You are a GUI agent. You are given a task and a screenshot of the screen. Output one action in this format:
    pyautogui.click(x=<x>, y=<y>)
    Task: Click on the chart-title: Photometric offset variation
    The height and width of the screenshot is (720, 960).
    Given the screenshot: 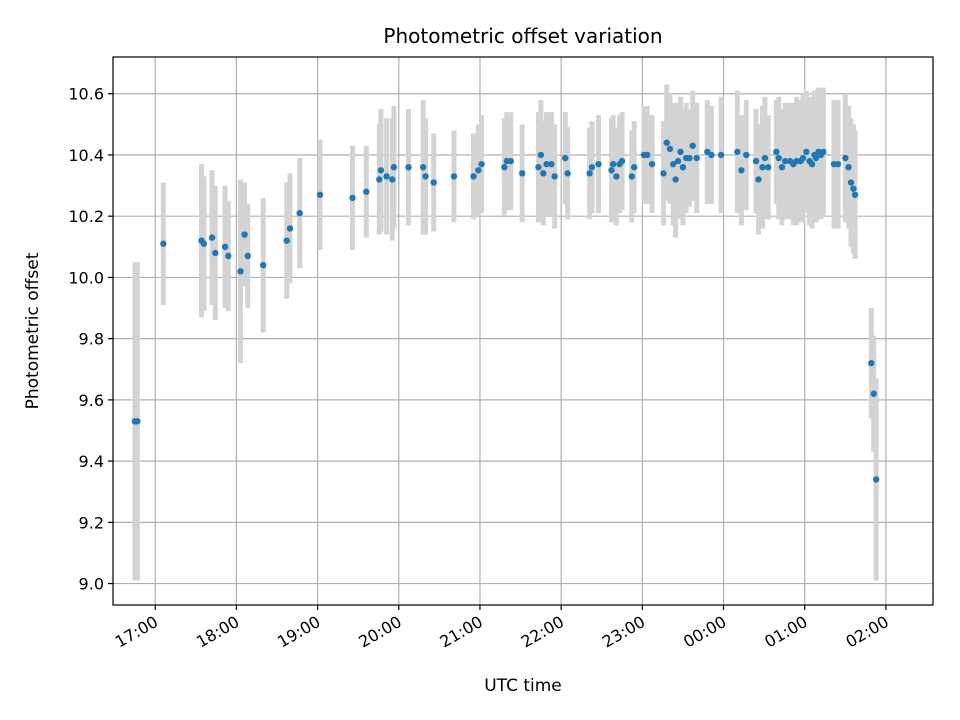 What is the action you would take?
    pyautogui.click(x=522, y=36)
    